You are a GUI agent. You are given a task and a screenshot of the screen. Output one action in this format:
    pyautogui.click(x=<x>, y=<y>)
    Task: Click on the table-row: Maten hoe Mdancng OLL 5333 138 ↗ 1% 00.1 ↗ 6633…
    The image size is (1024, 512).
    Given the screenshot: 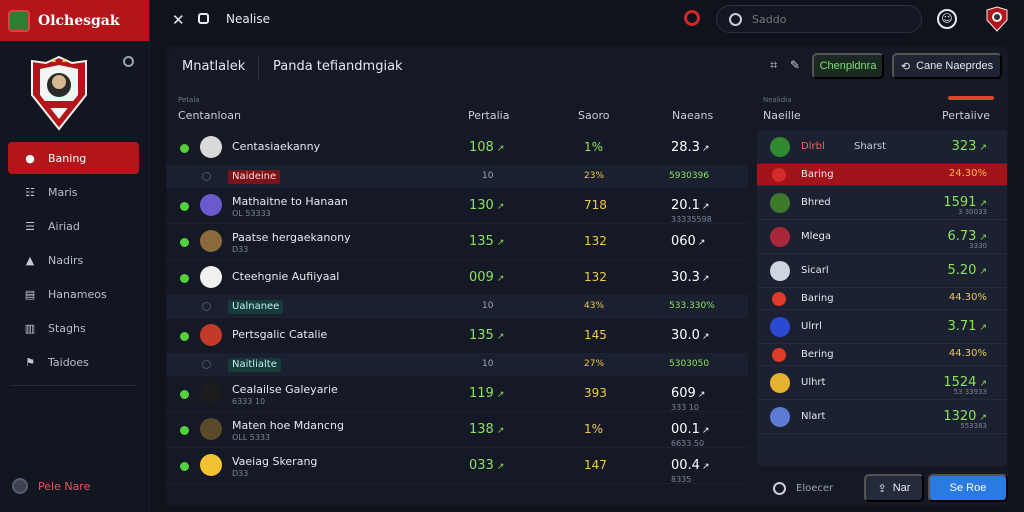 What is the action you would take?
    pyautogui.click(x=457, y=430)
    